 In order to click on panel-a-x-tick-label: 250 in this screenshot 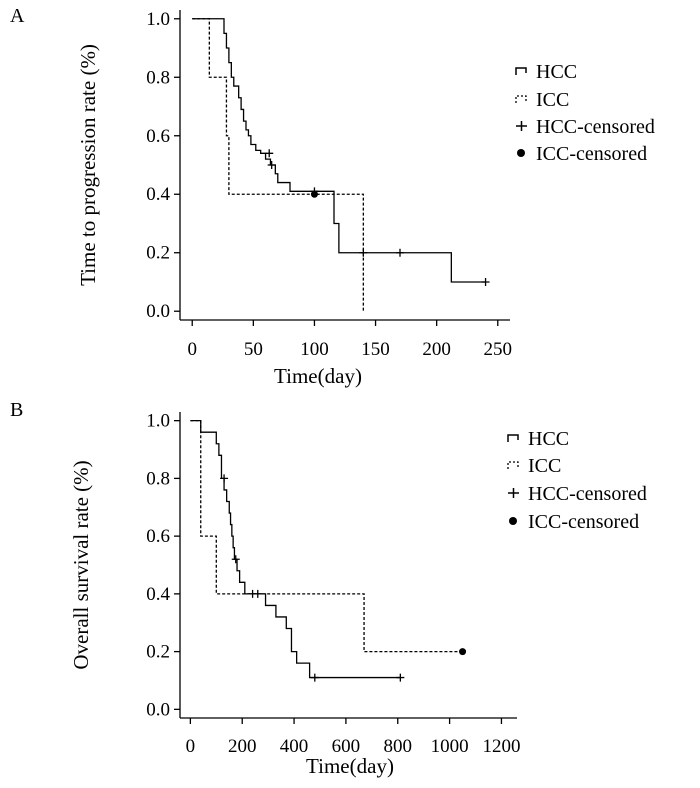, I will do `click(498, 349)`.